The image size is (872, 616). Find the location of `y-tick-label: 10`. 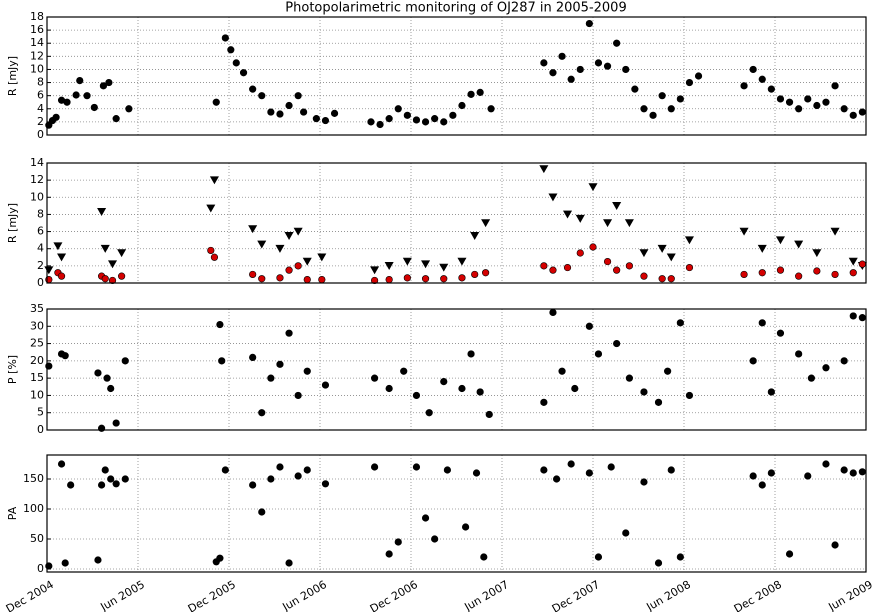

y-tick-label: 10 is located at coordinates (37, 68).